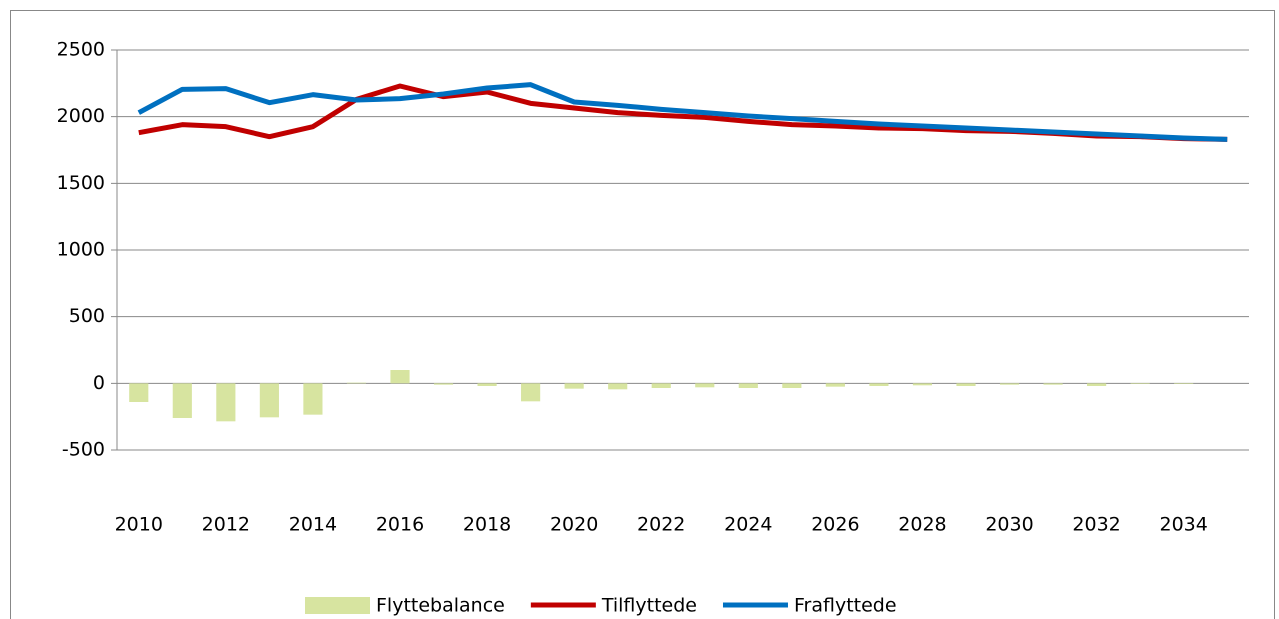  What do you see at coordinates (226, 525) in the screenshot?
I see `x-tick-label: 2012` at bounding box center [226, 525].